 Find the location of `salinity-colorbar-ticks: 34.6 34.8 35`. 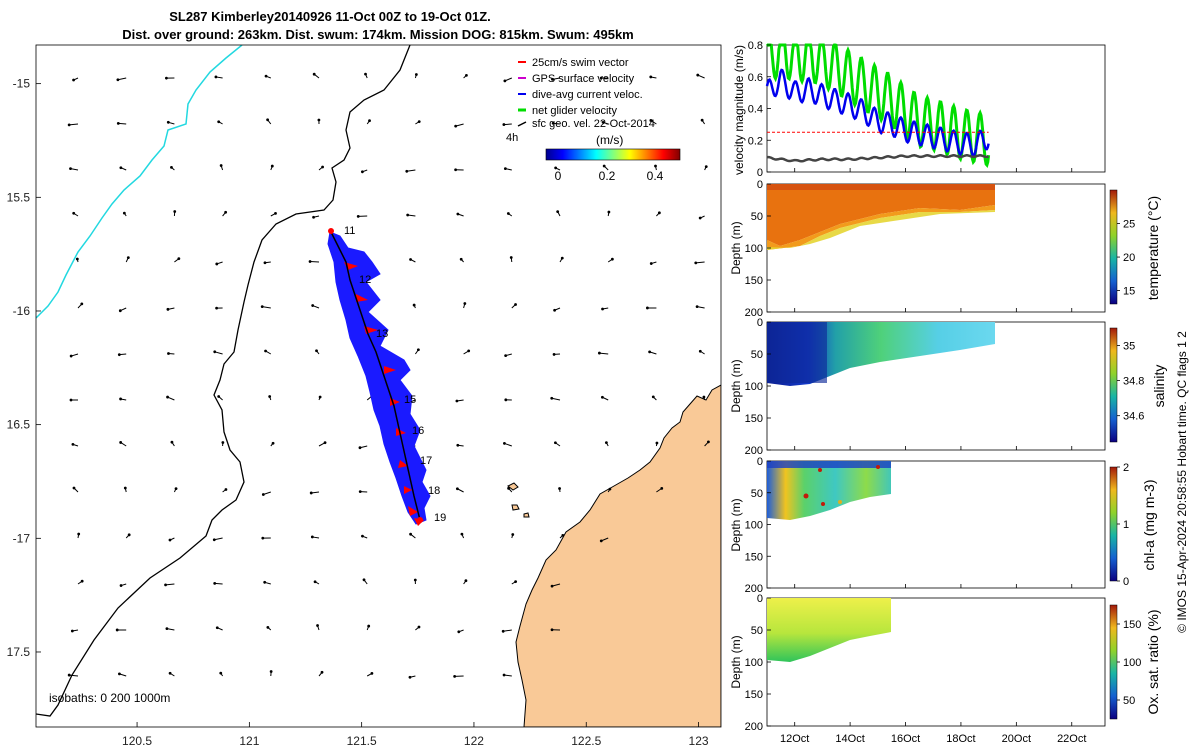

salinity-colorbar-ticks: 34.6 34.8 35 is located at coordinates (1130, 382).